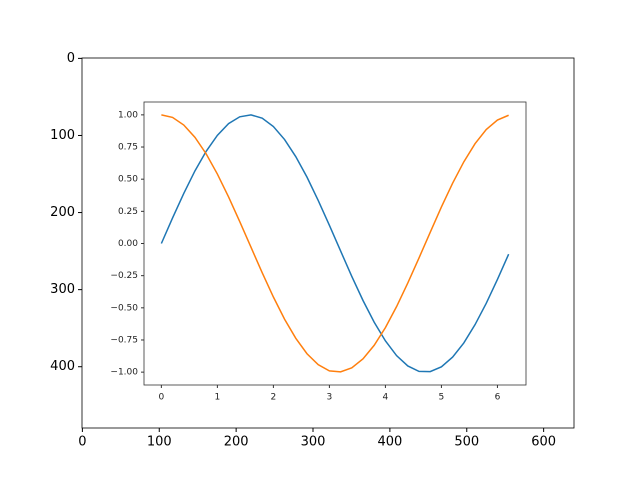  Describe the element at coordinates (386, 398) in the screenshot. I see `x-tick-label: 4` at that location.